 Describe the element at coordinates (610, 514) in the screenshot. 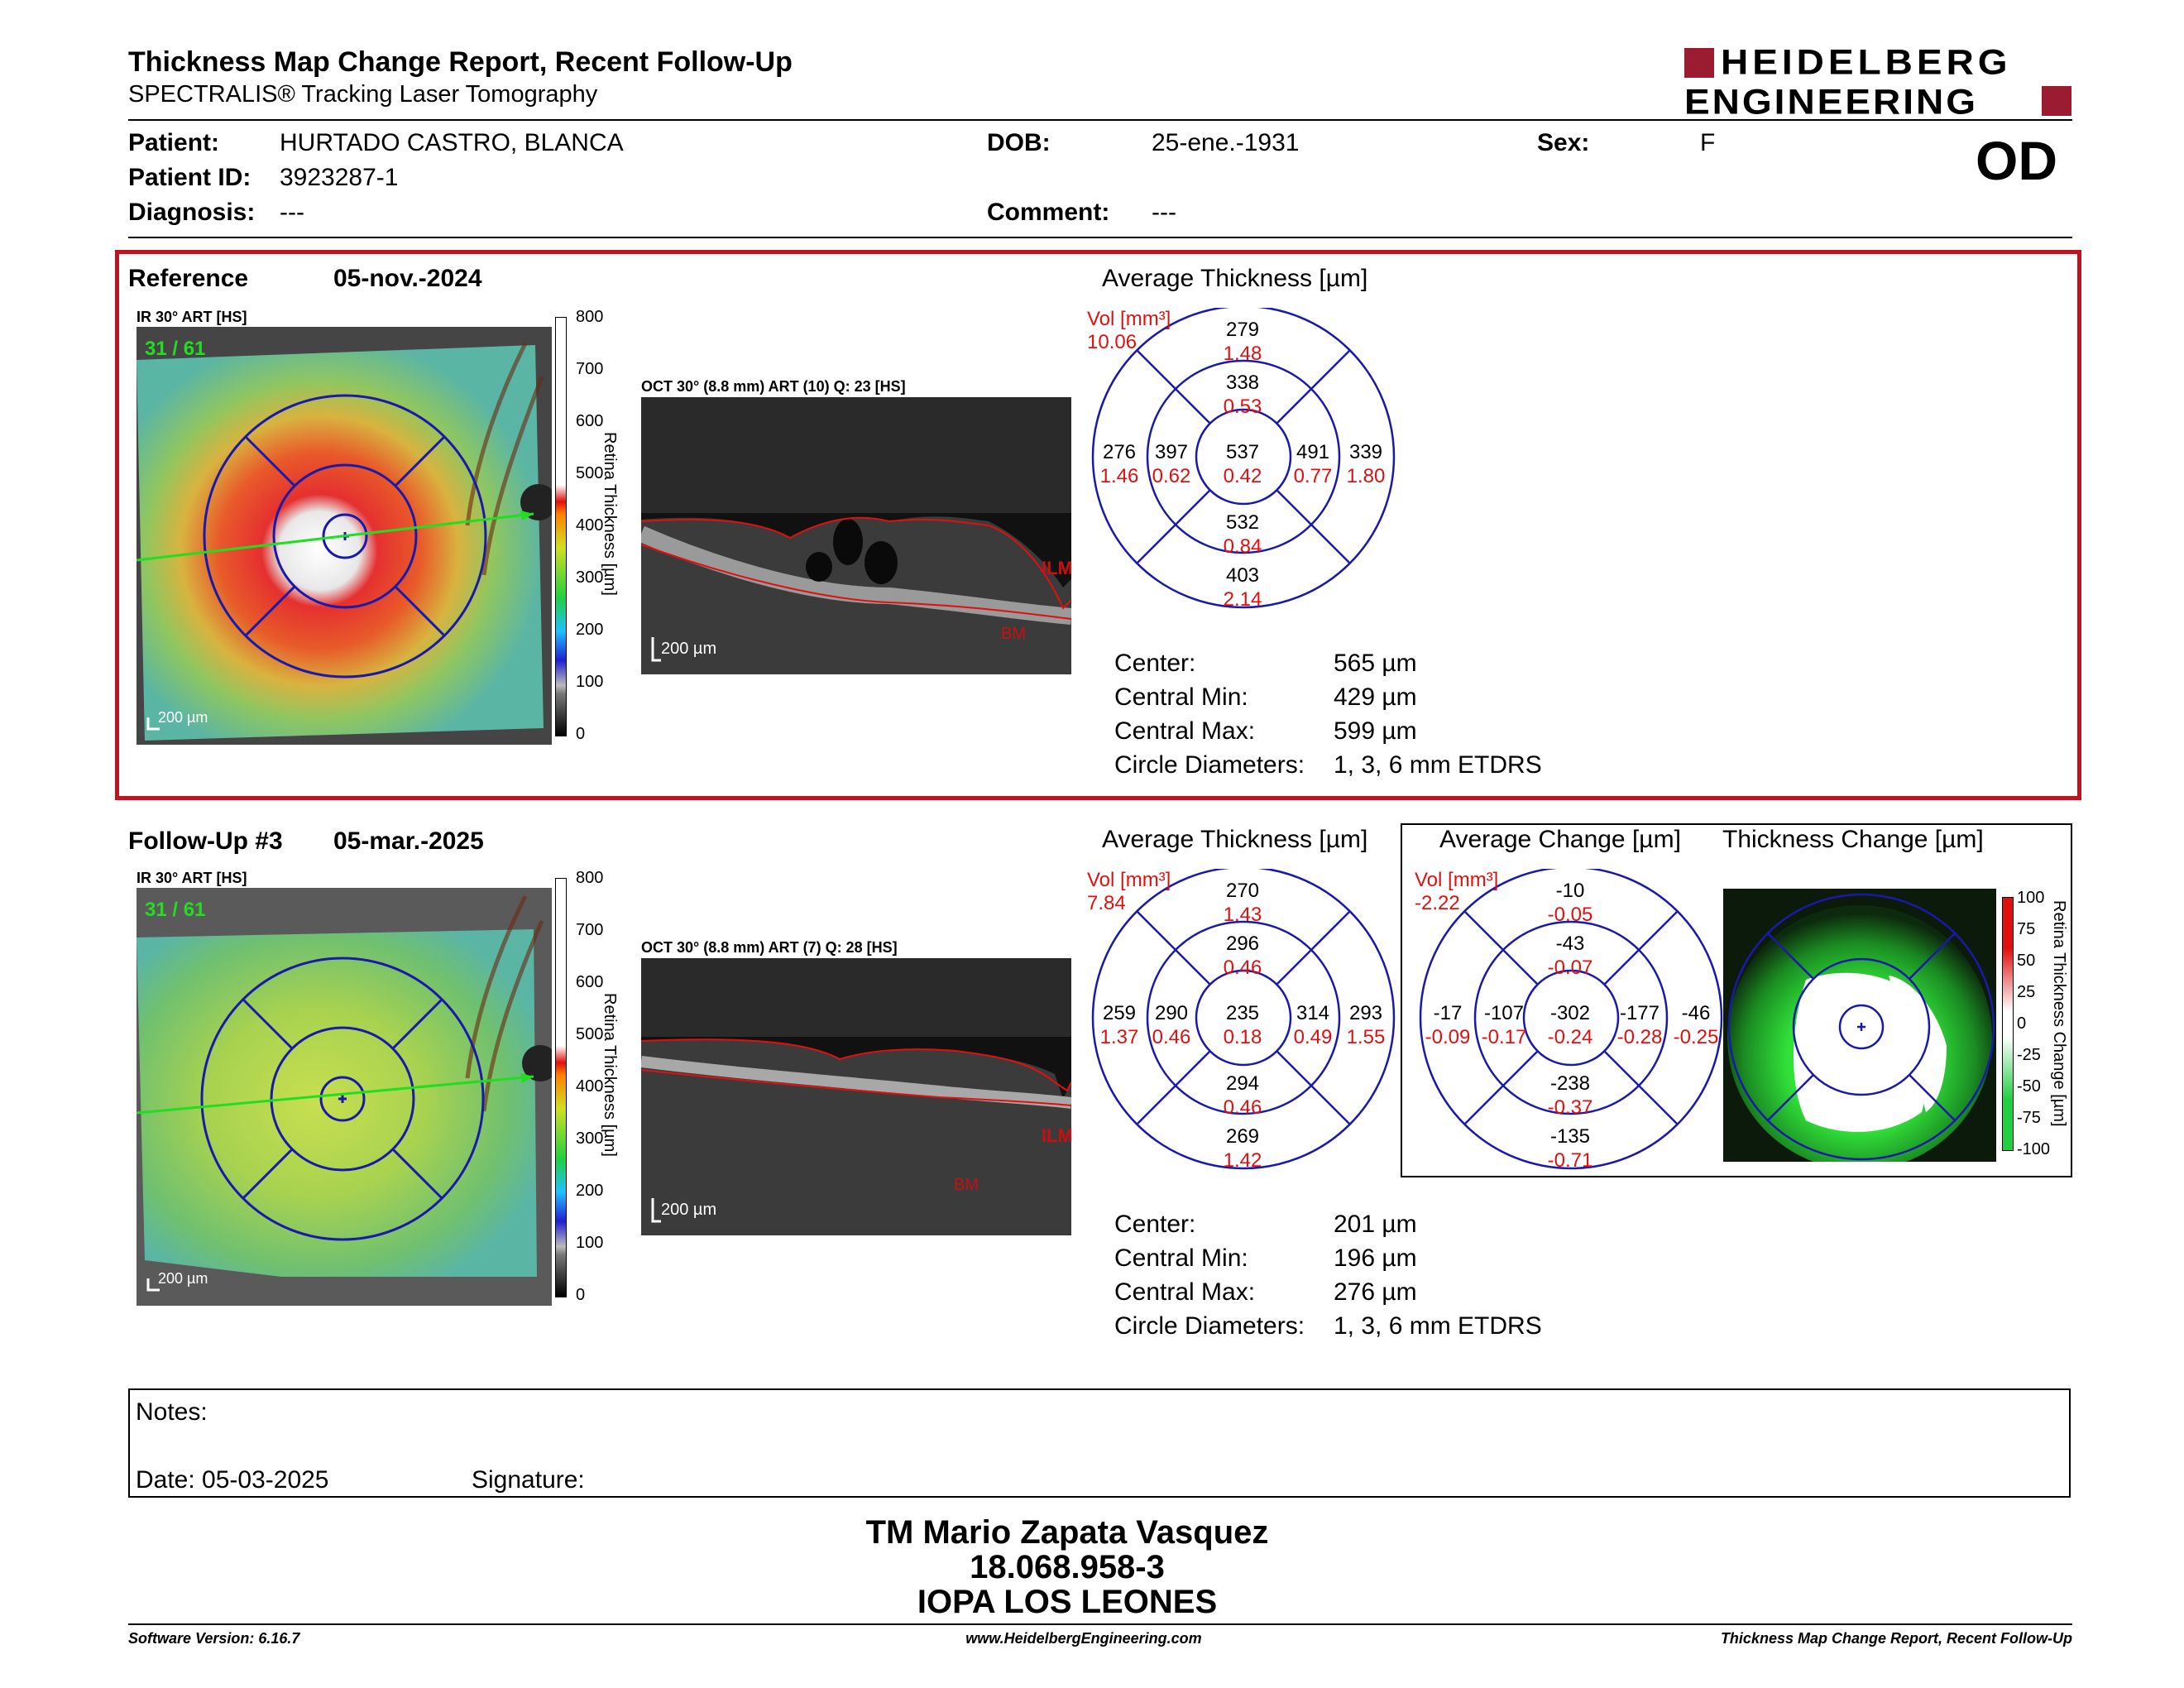

I see `ref-colorbar-title: Retina Thickness [µm]` at that location.